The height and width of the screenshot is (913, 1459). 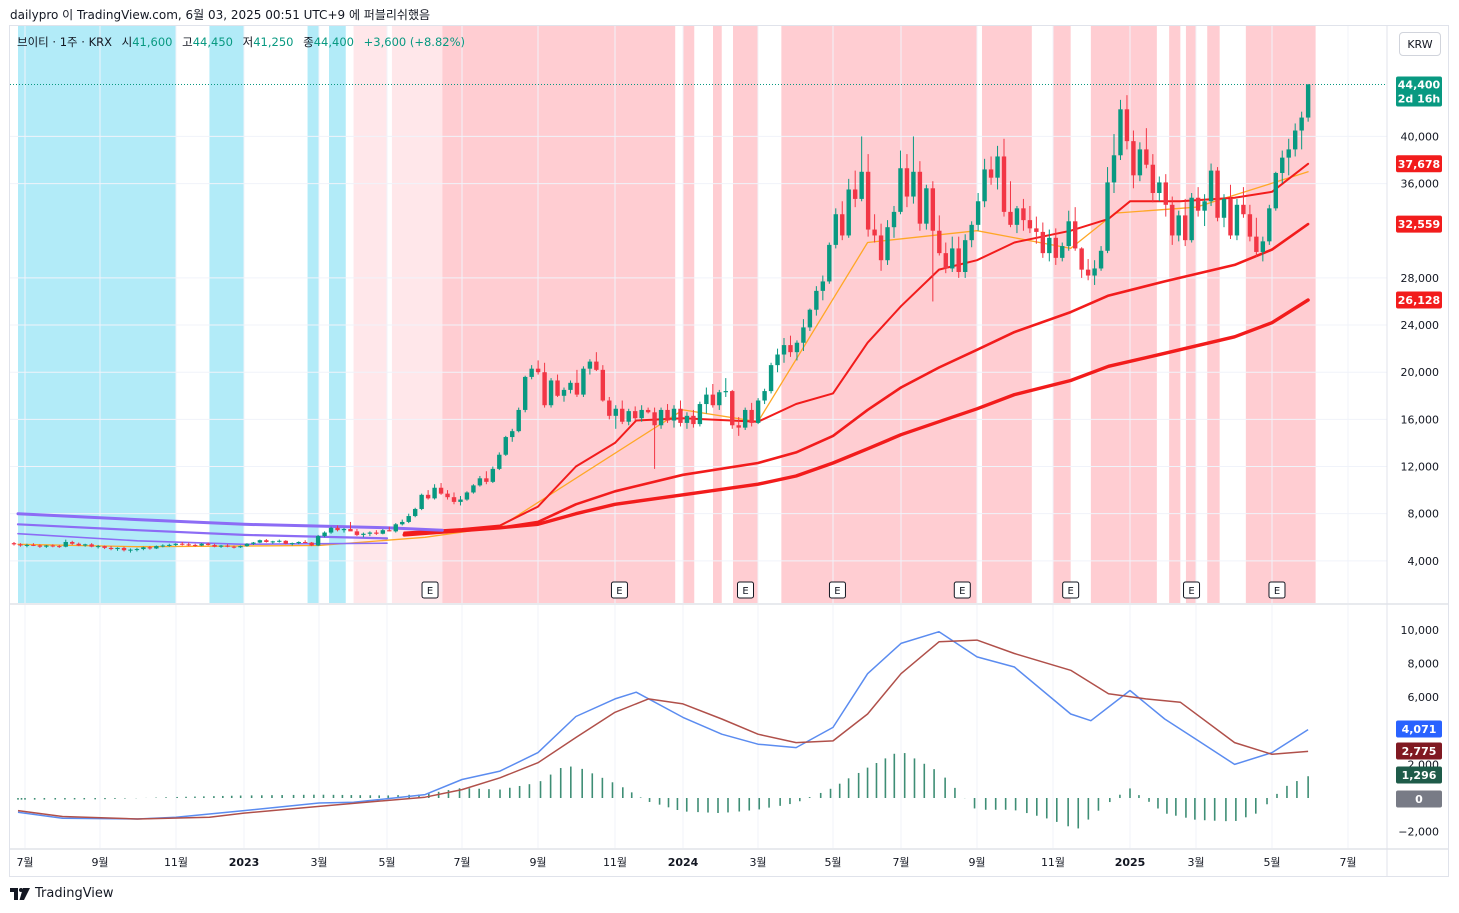 I want to click on open-value: 41,600, so click(x=152, y=42).